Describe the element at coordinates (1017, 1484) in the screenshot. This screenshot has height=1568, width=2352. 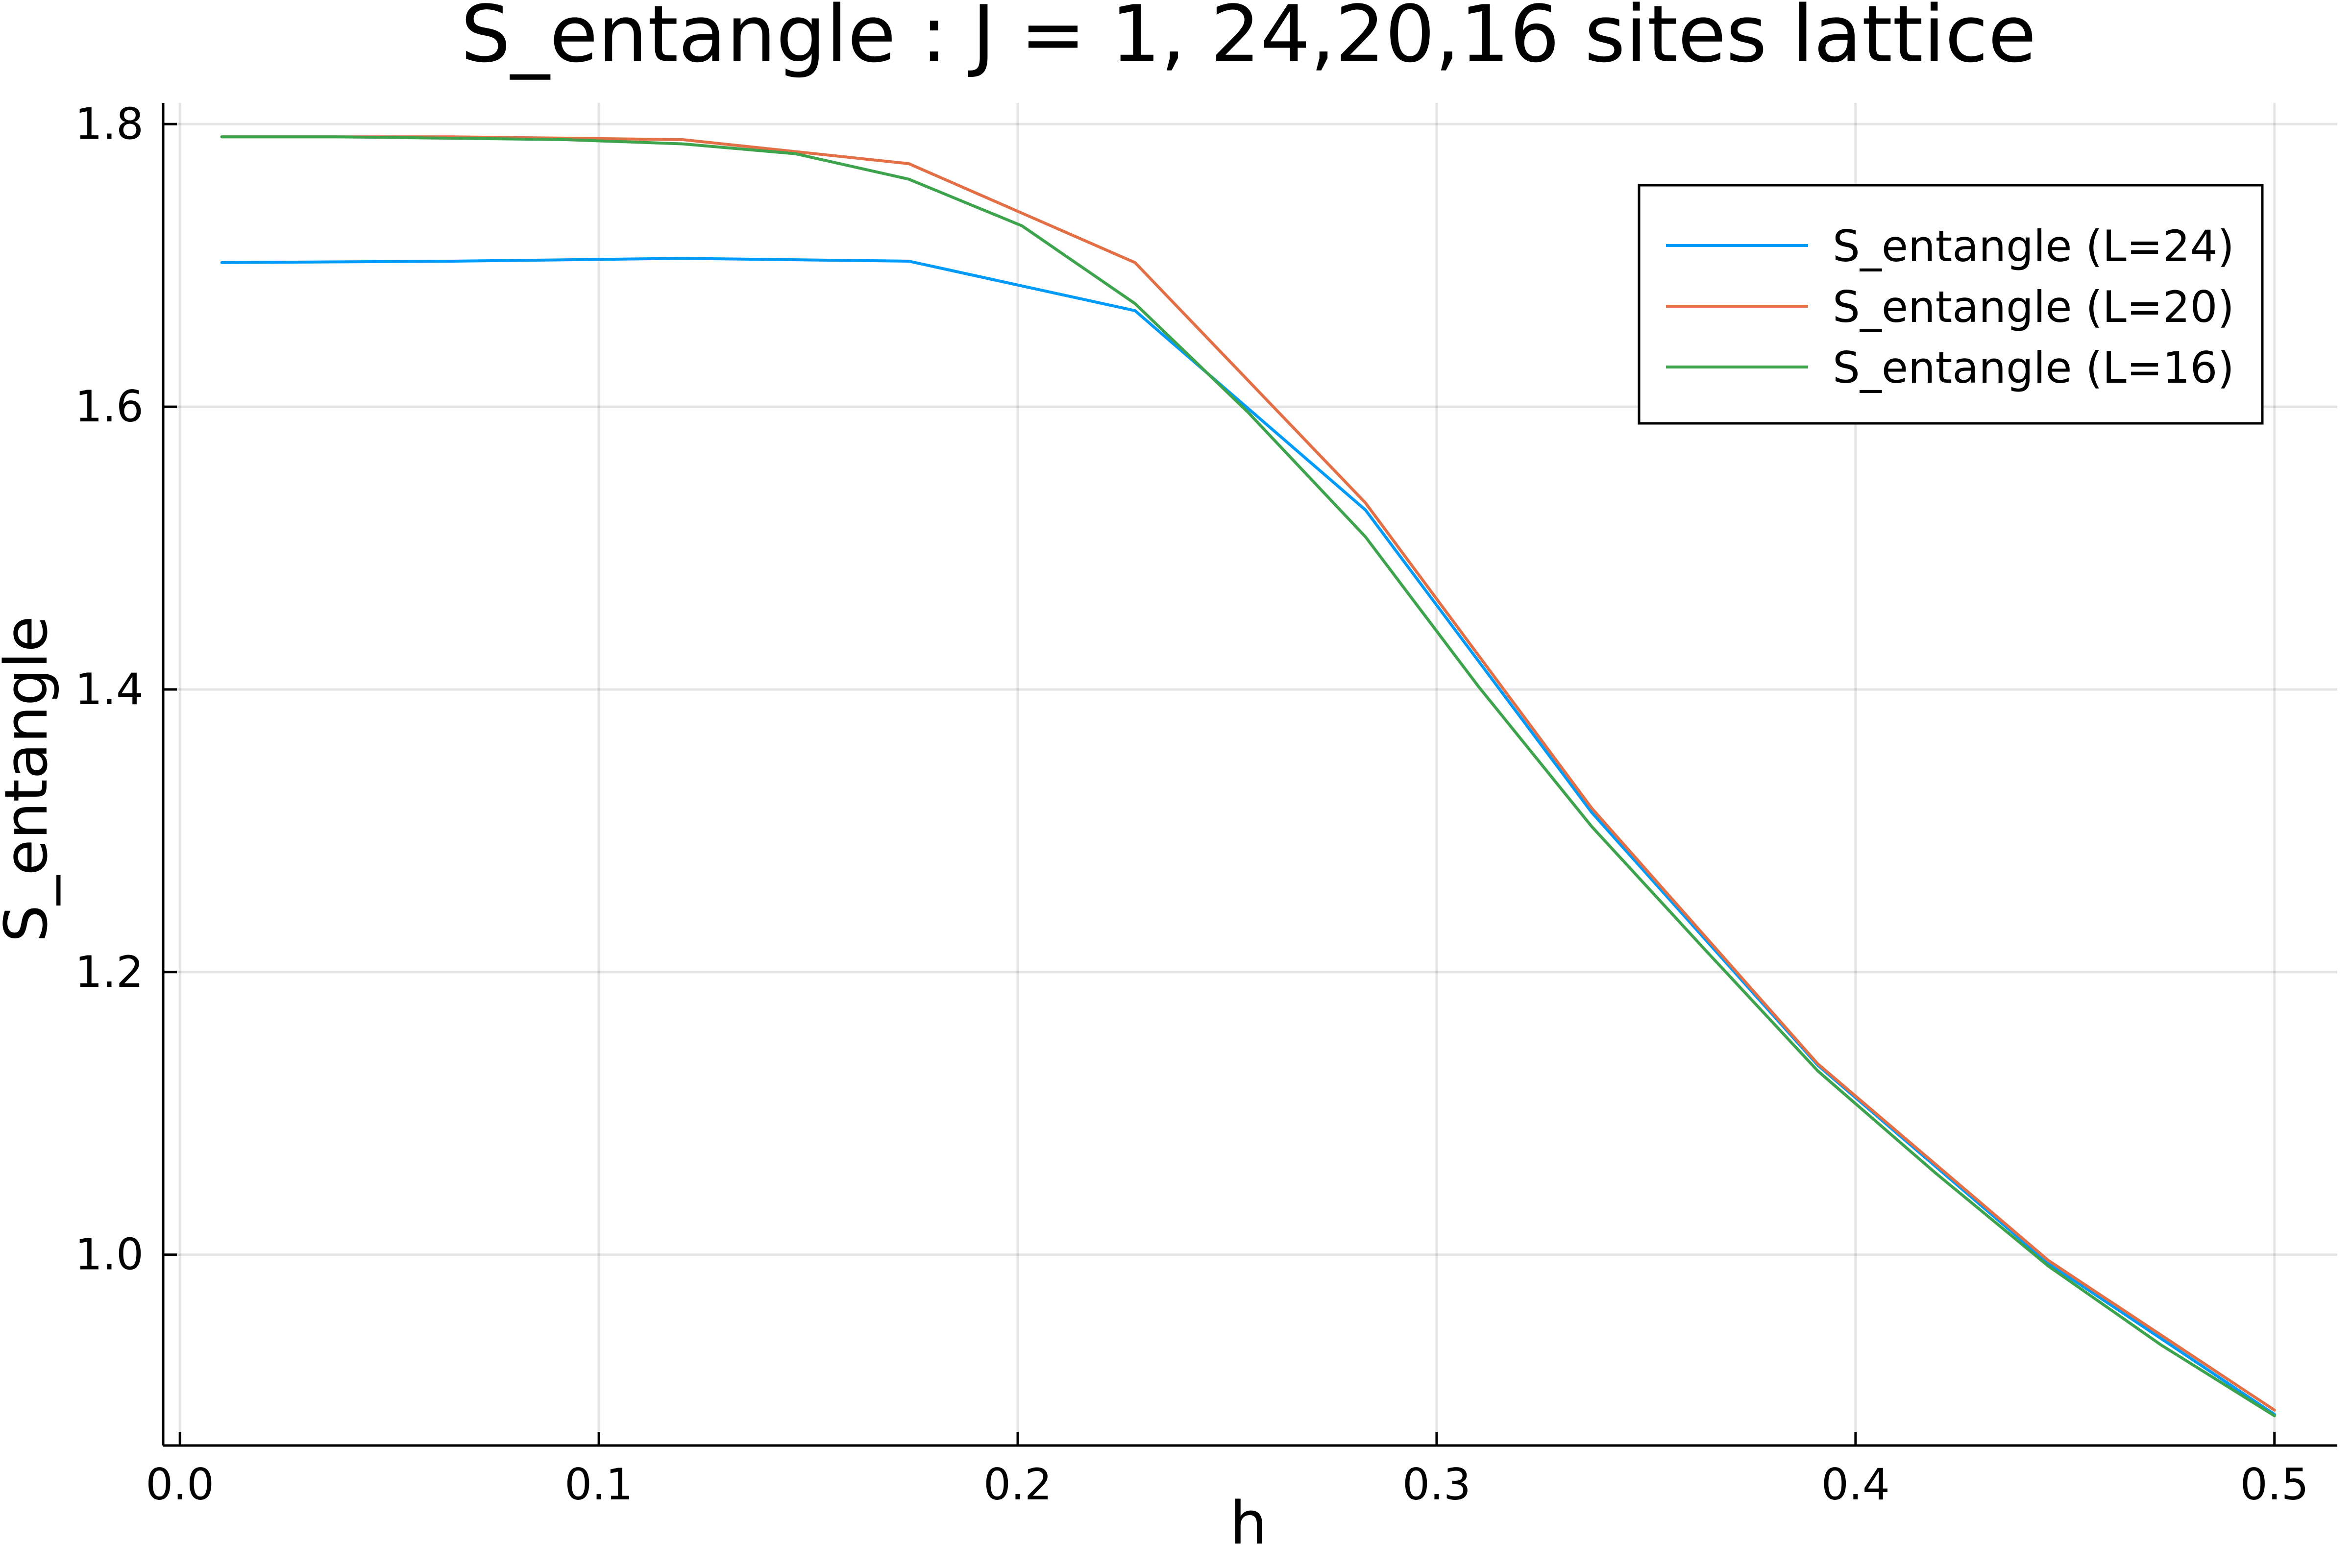
I see `x-tick-label: 0.2` at that location.